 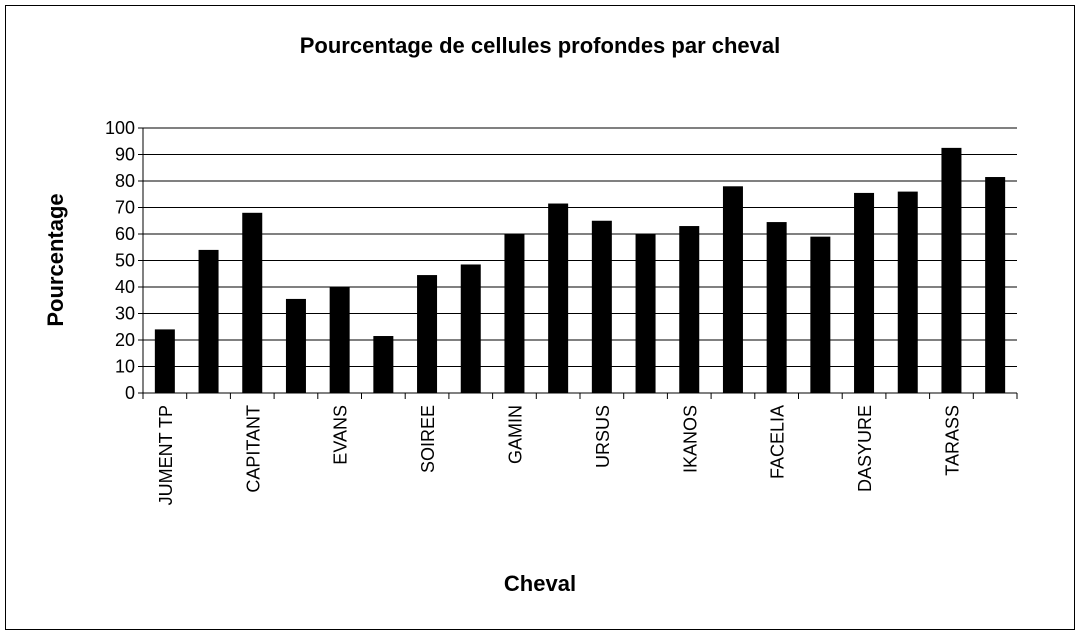 I want to click on y-tick-label: 0, so click(x=130, y=393).